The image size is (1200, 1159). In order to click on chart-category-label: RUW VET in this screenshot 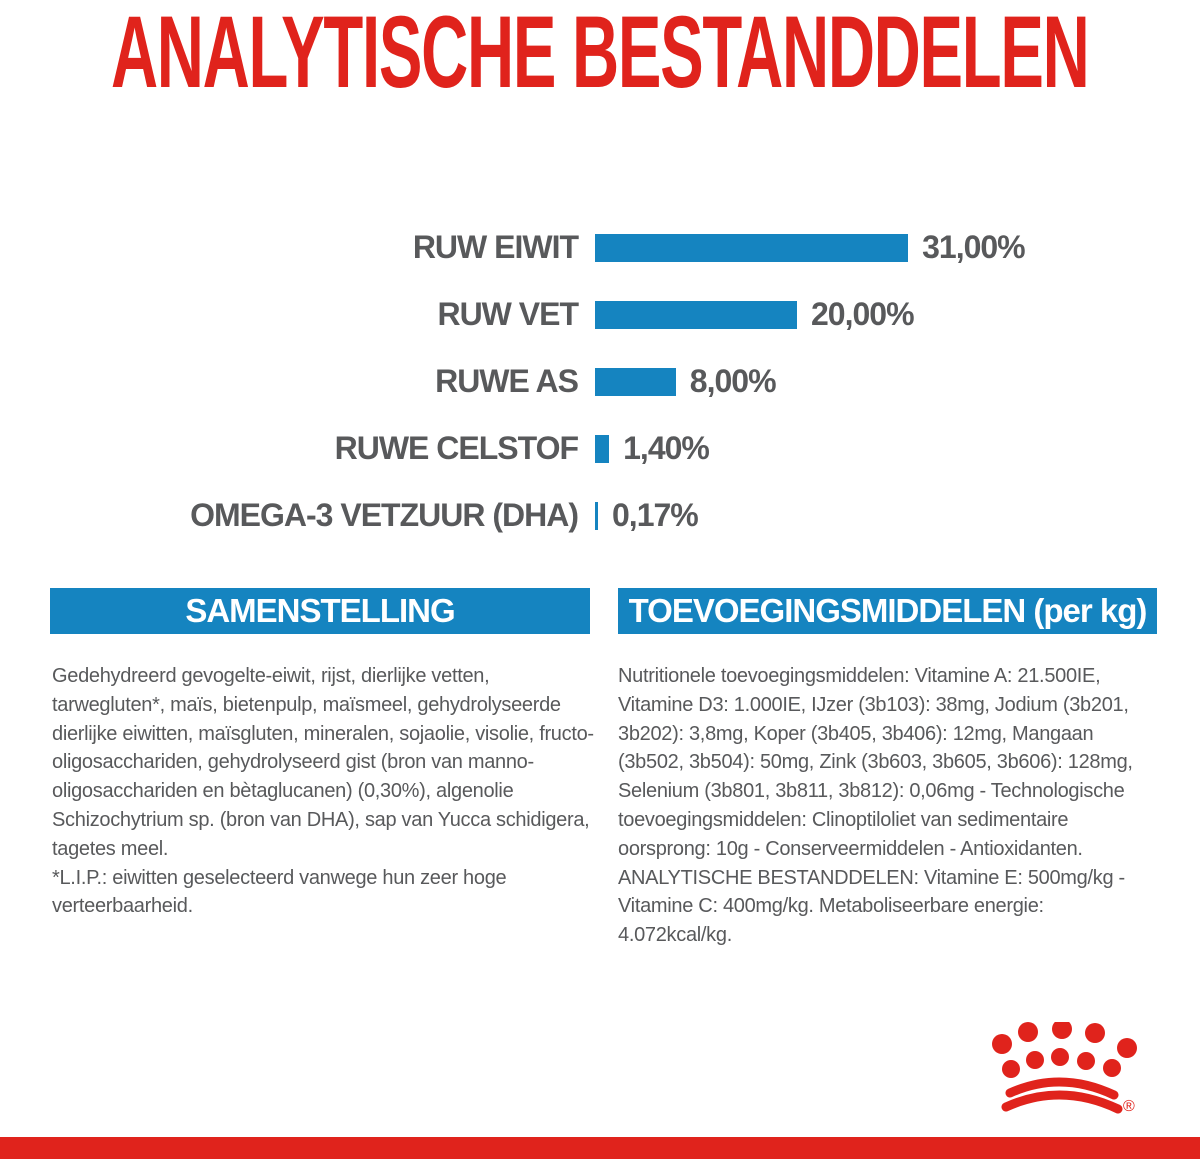, I will do `click(508, 314)`.